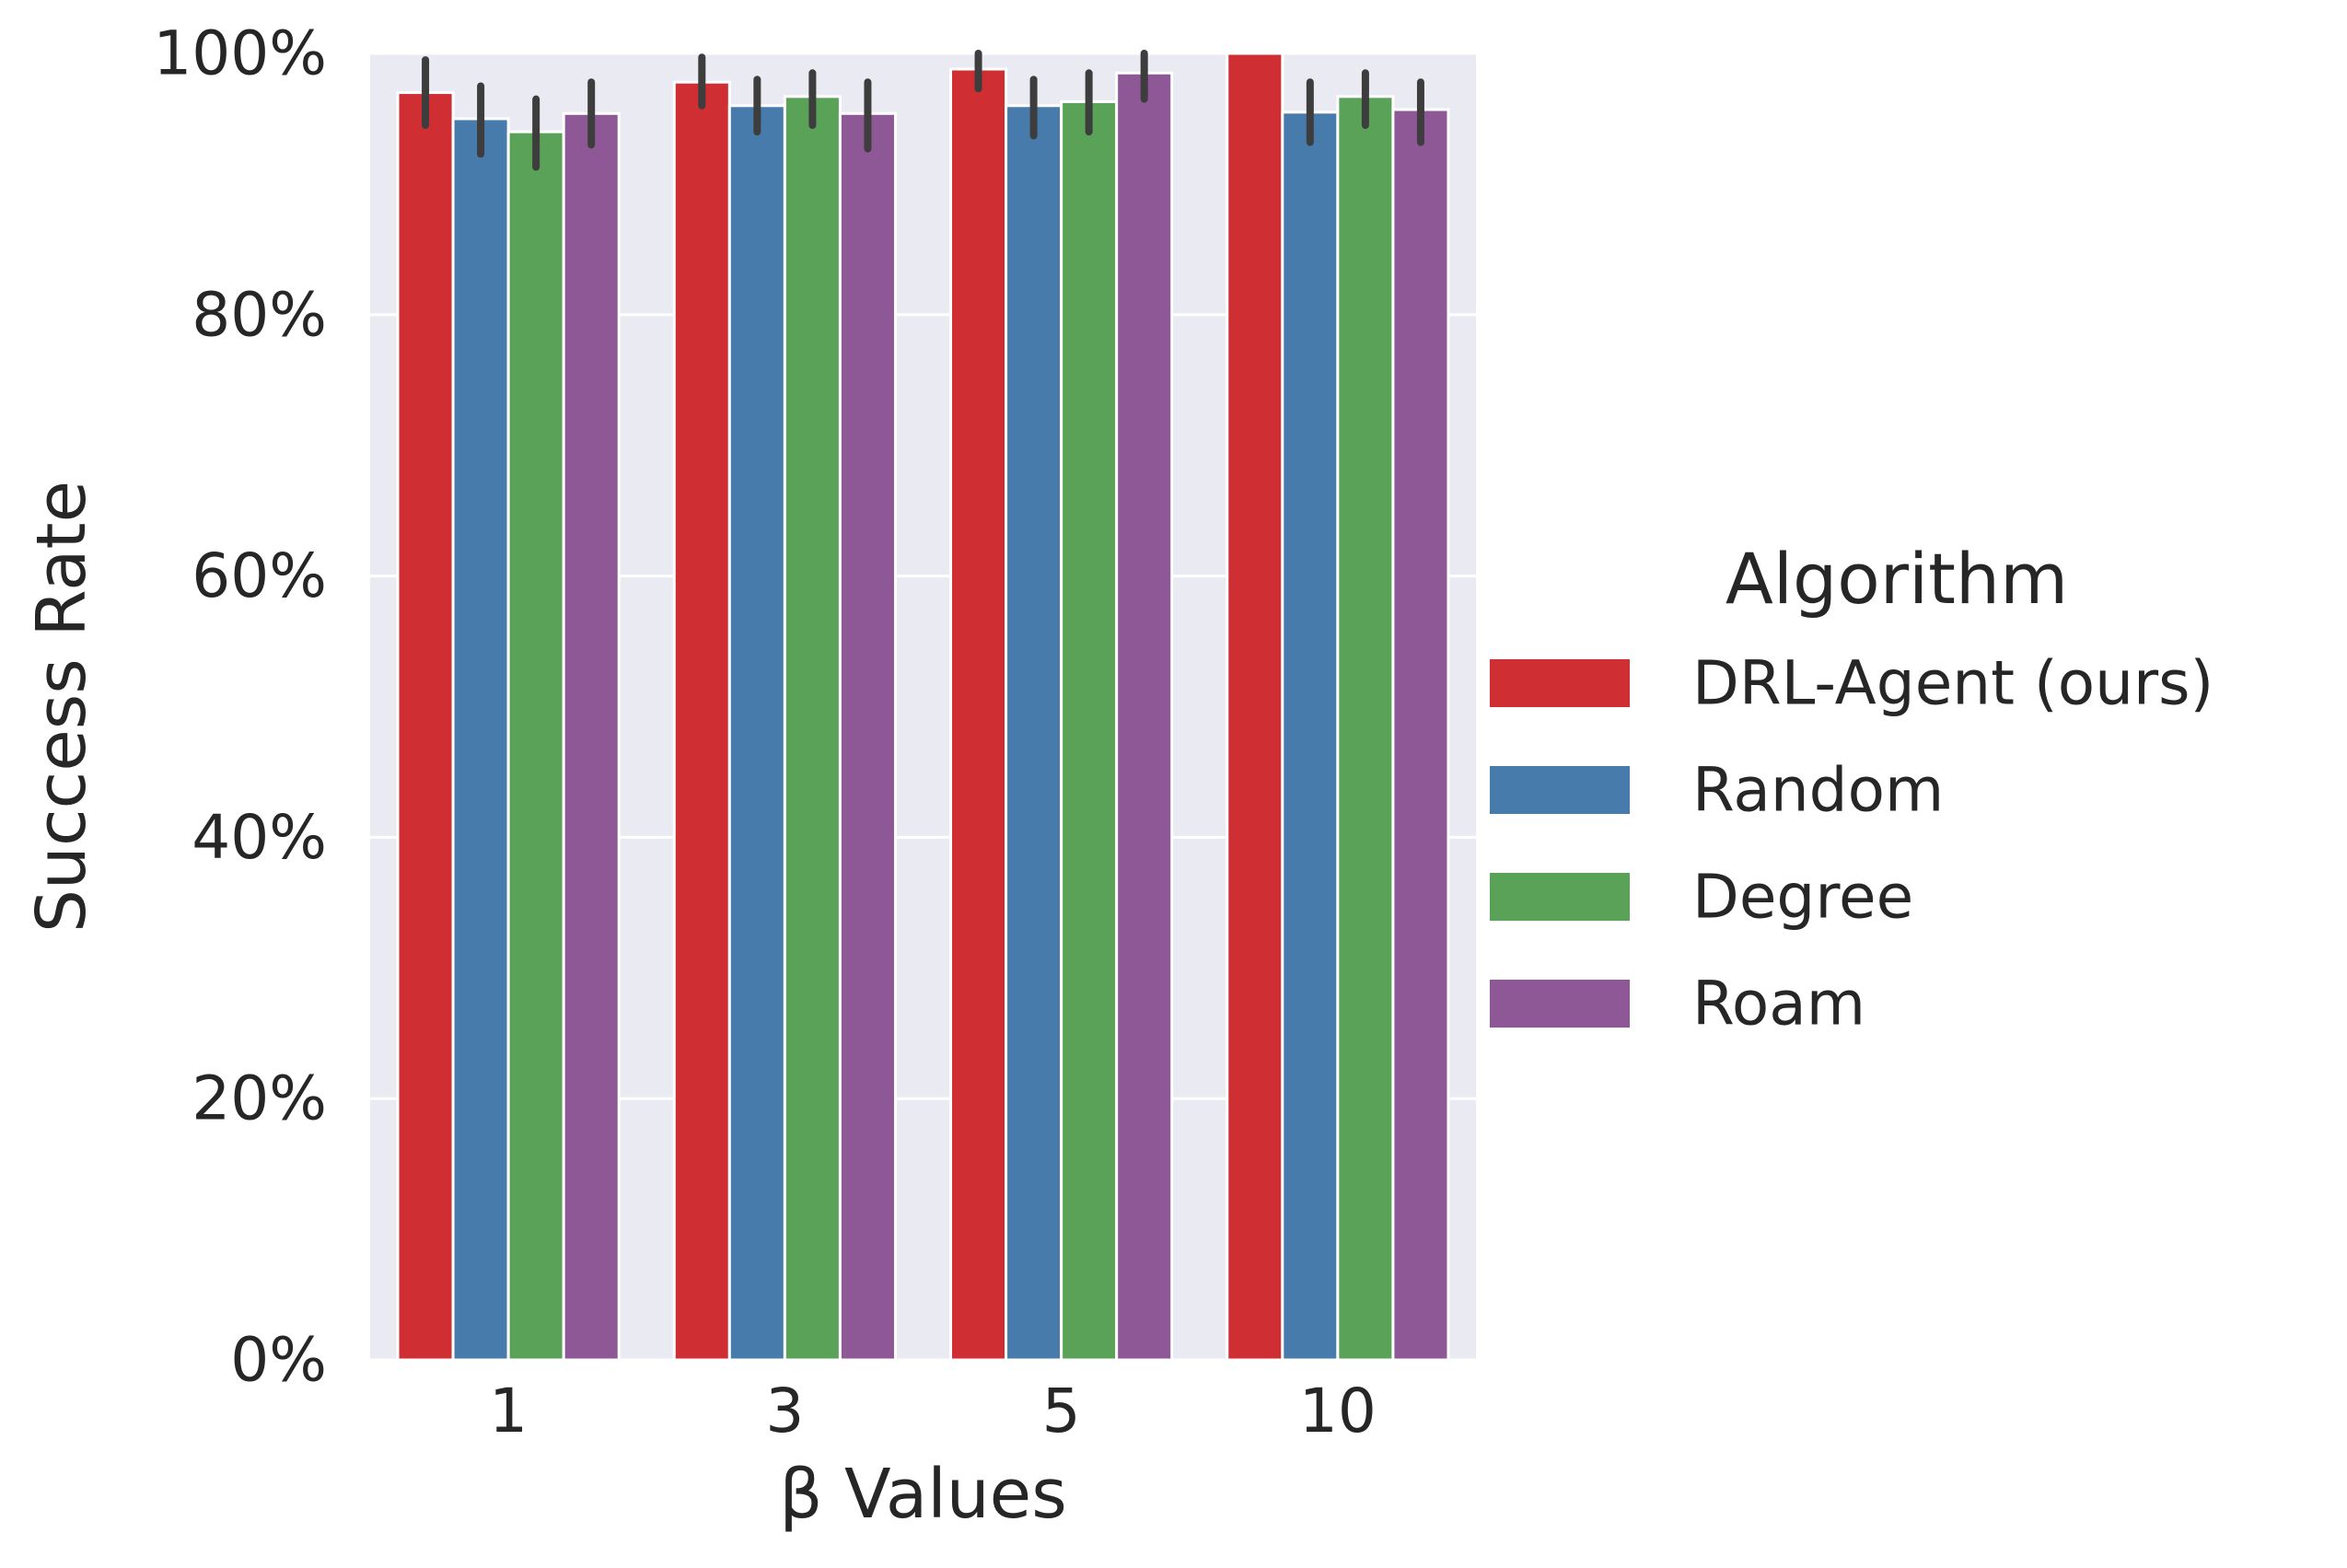 The image size is (2347, 1568). Describe the element at coordinates (1818, 790) in the screenshot. I see `legend-label: Random` at that location.